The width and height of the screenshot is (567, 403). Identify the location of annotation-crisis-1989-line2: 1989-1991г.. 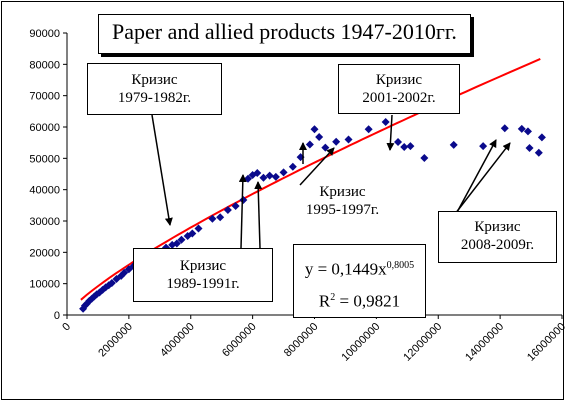
(203, 284).